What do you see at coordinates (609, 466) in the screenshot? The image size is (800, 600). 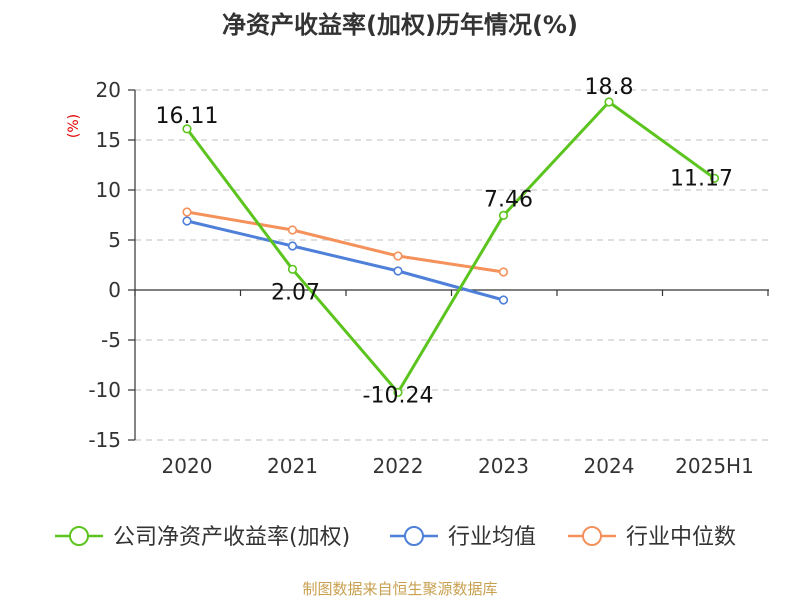 I see `x-tick-label: 2024` at bounding box center [609, 466].